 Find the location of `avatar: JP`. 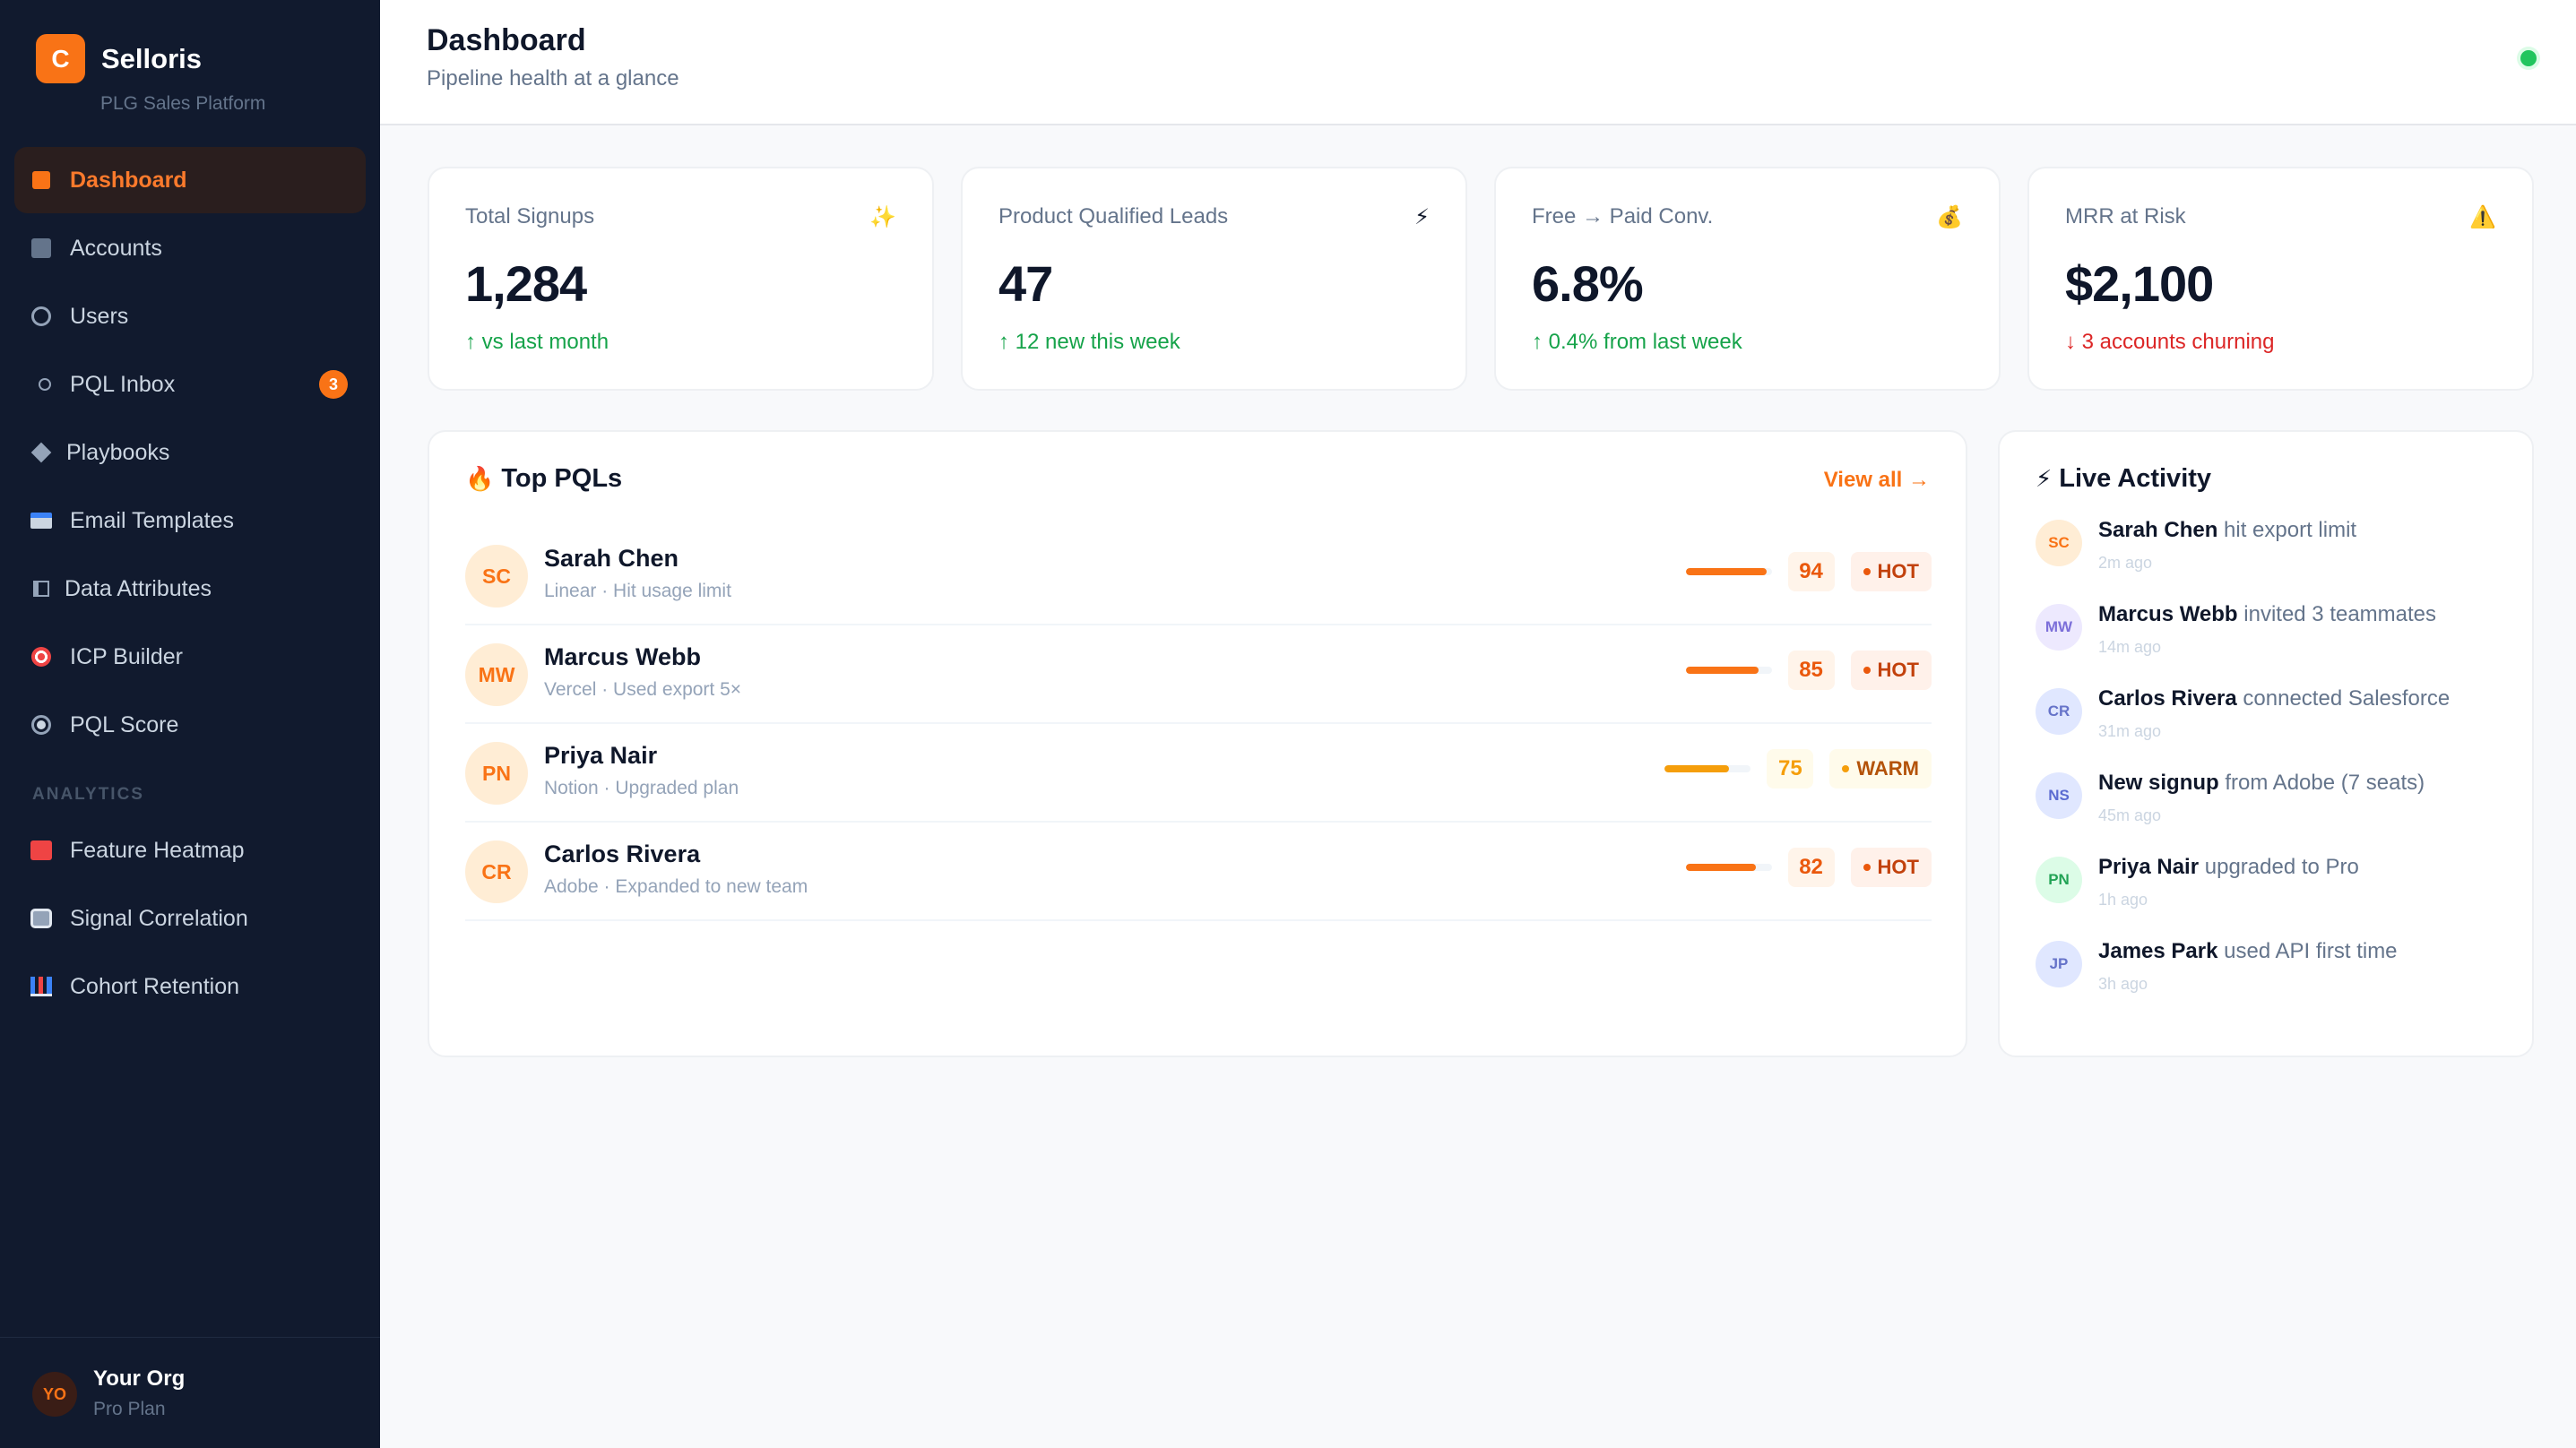

avatar: JP is located at coordinates (2059, 964).